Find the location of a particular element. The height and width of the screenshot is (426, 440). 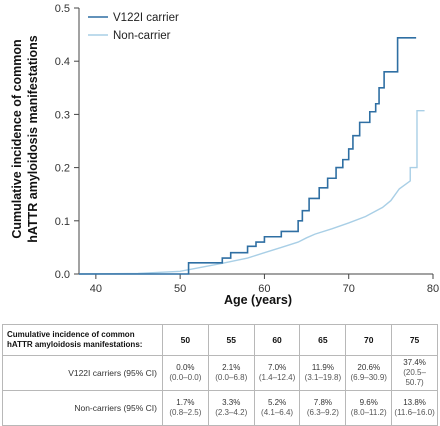

table-cell: 5.2% (4.1–6.4) is located at coordinates (277, 408).